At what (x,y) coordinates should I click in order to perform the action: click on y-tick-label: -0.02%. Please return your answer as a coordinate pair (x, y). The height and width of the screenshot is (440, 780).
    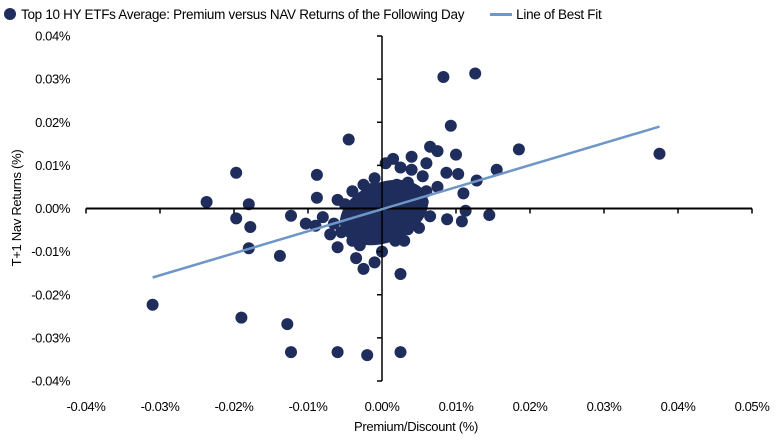
    Looking at the image, I should click on (51, 294).